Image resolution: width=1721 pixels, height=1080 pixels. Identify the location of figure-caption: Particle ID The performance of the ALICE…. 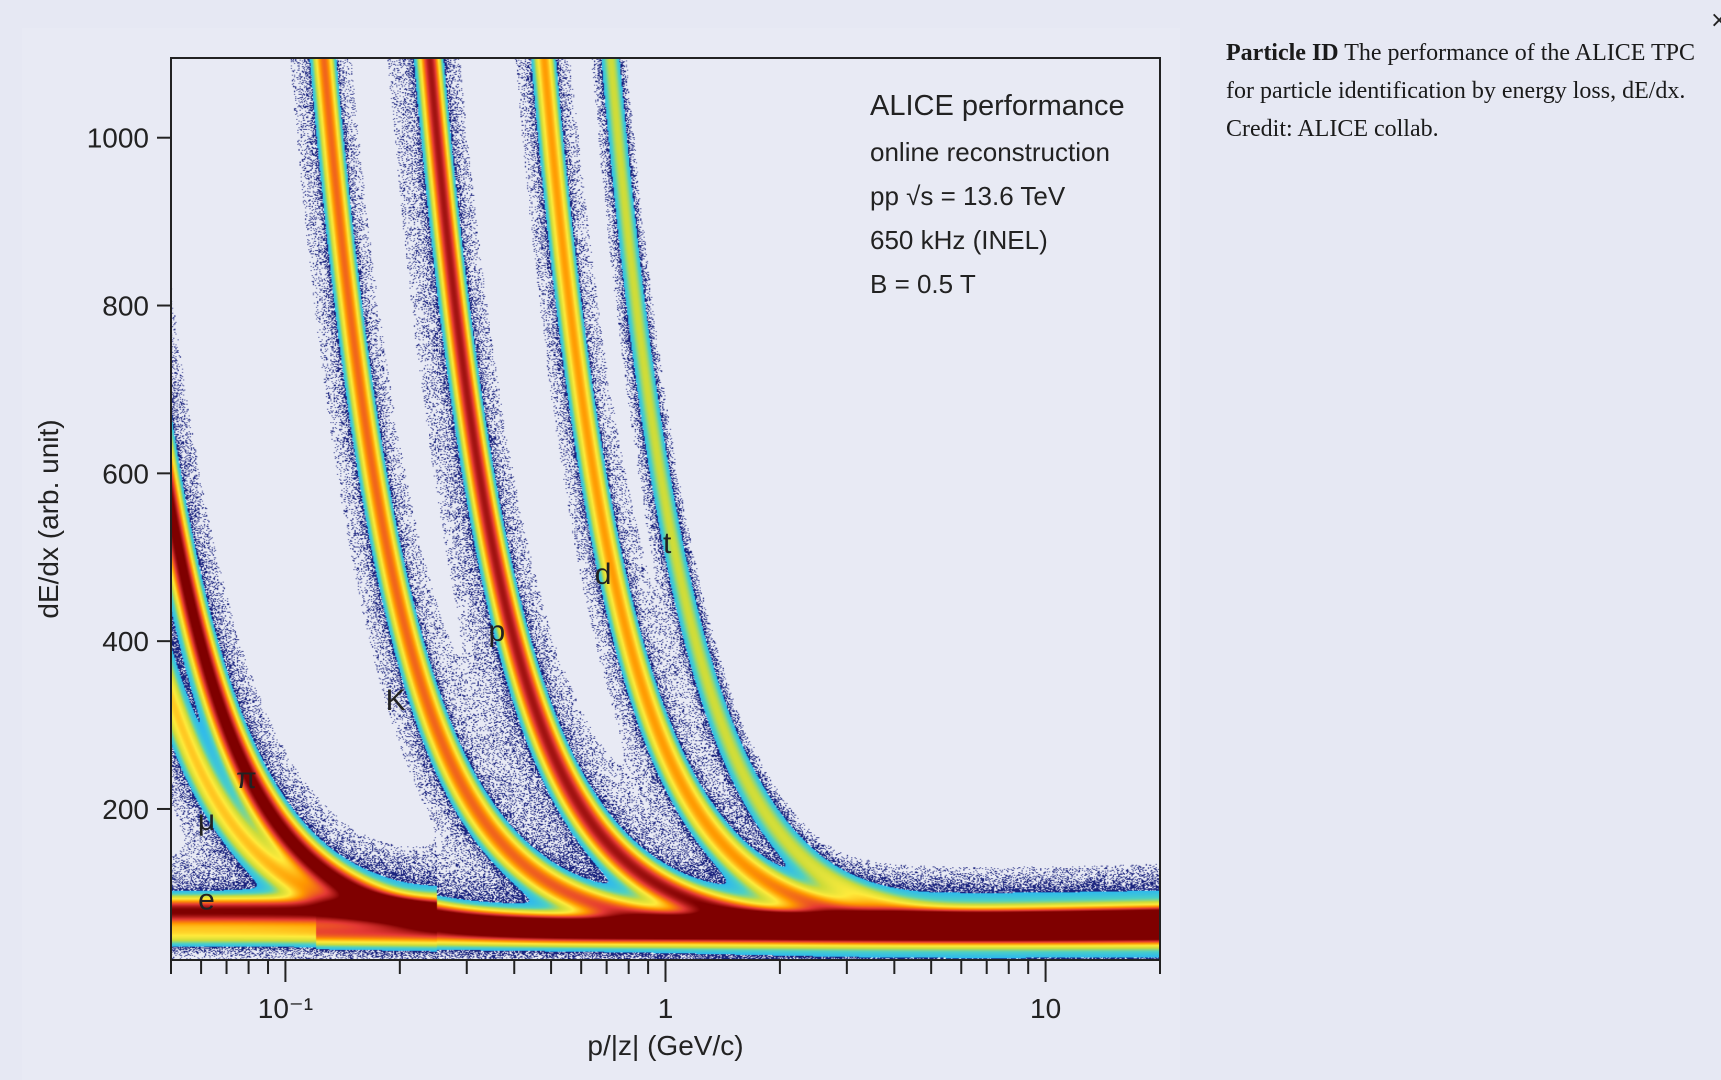
(1471, 91).